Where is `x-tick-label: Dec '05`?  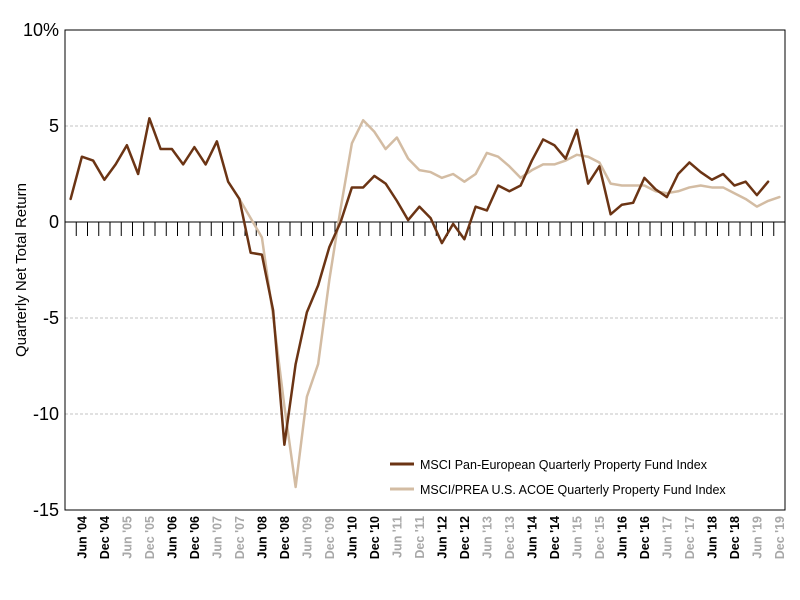 x-tick-label: Dec '05 is located at coordinates (150, 537).